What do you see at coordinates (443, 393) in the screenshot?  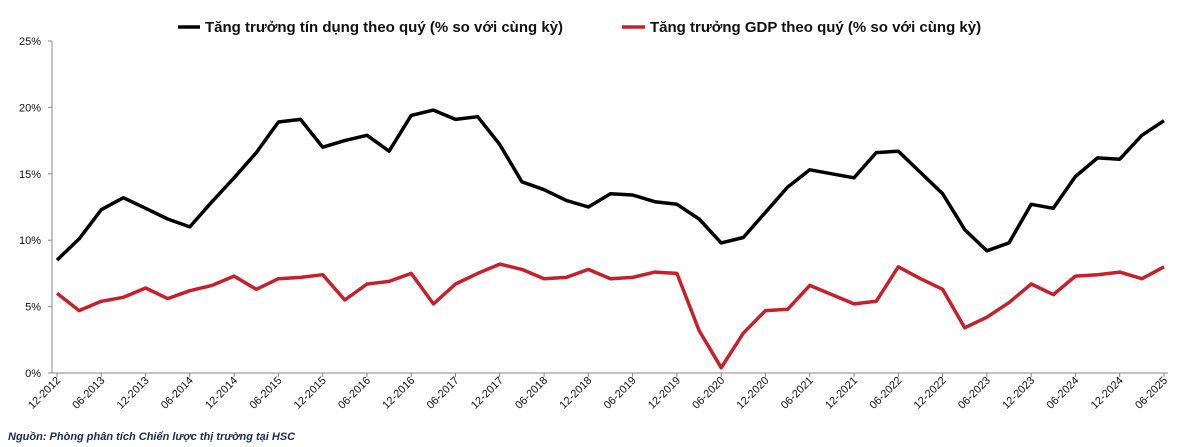 I see `x-tick-label: 06-2017` at bounding box center [443, 393].